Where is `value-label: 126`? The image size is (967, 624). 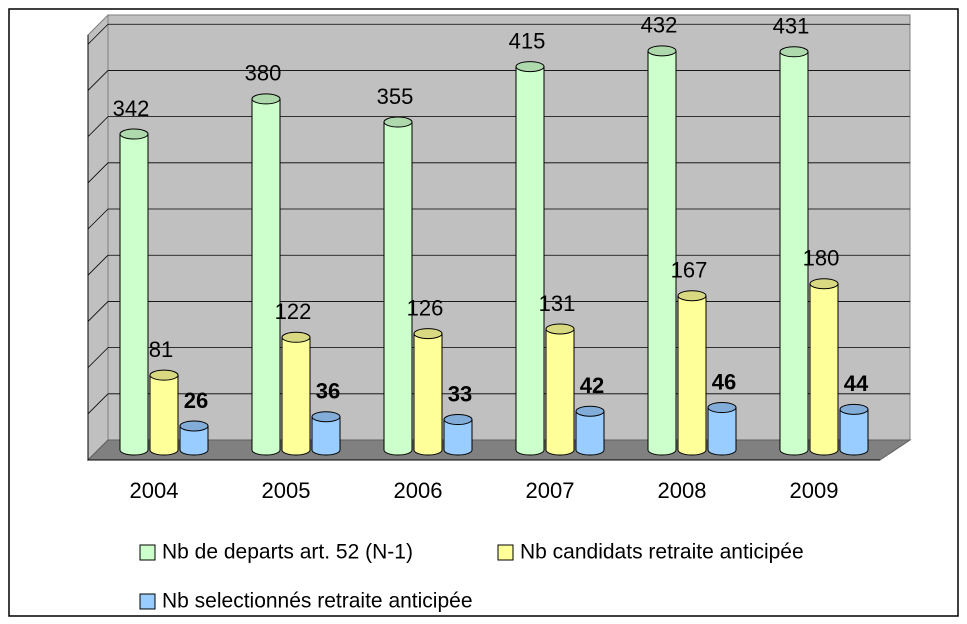
value-label: 126 is located at coordinates (425, 307).